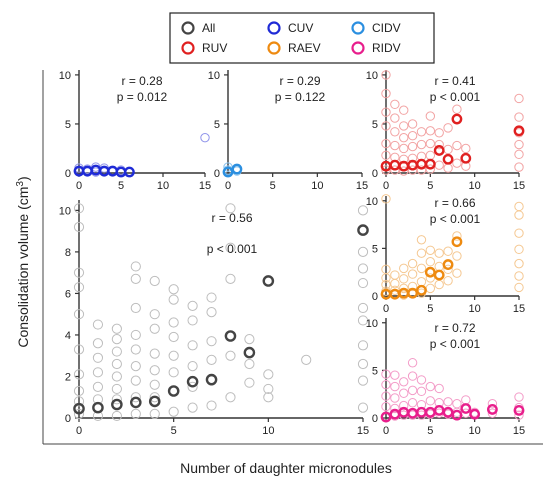  I want to click on raev-y-tick-label: 5, so click(375, 249).